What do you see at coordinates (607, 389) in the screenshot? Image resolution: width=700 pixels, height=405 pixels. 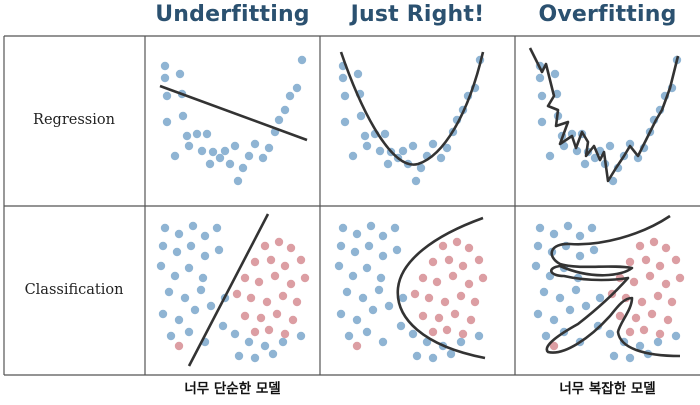 I see `footnote-too-complex: 너무 복잡한 모델` at bounding box center [607, 389].